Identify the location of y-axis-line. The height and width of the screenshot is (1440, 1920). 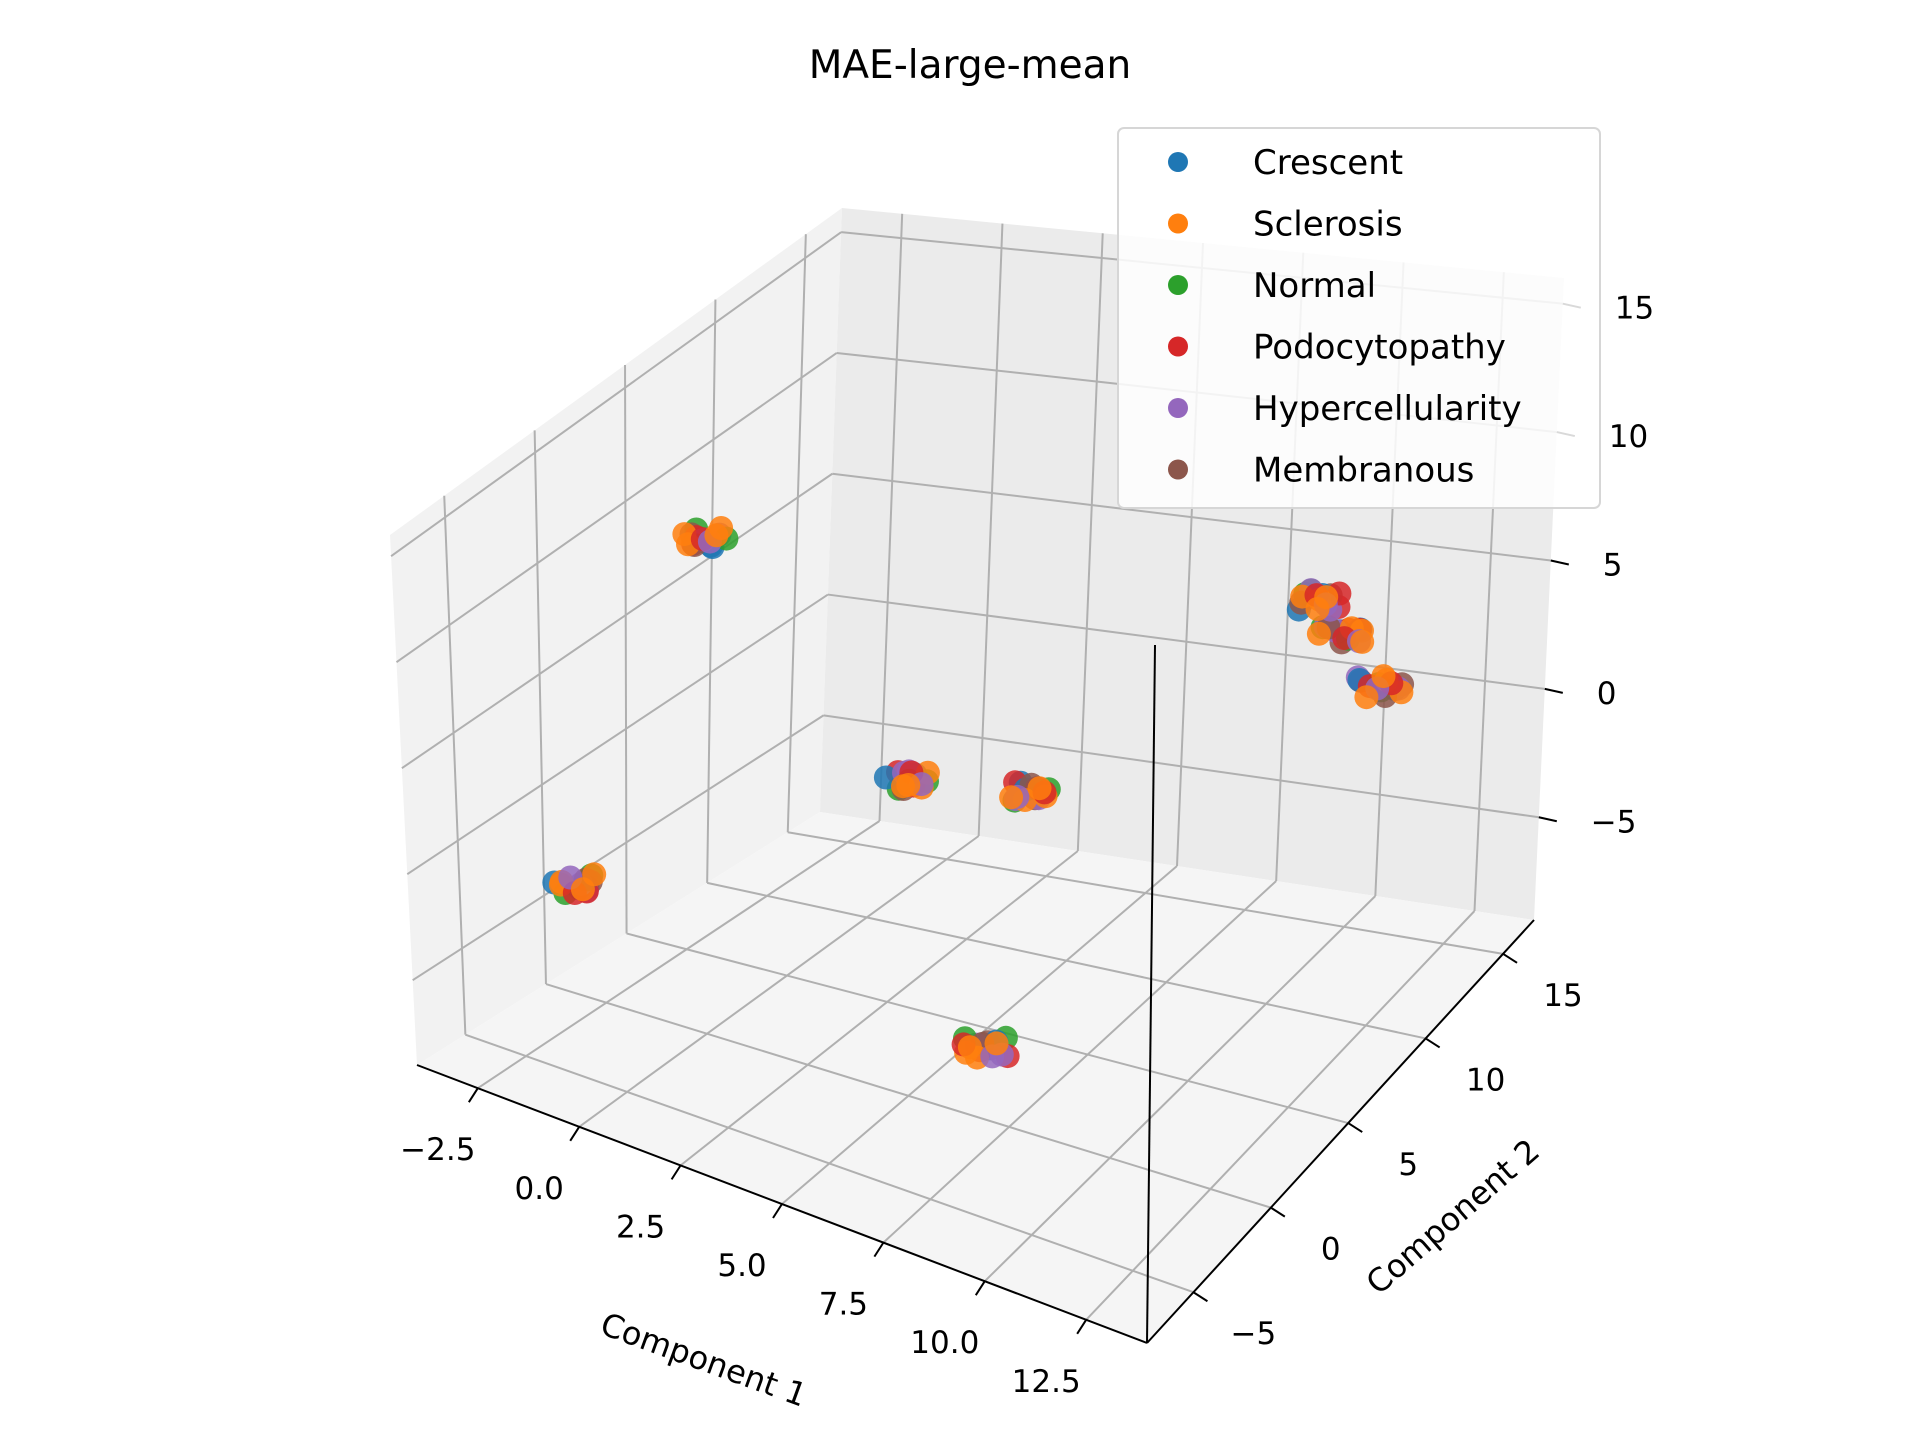
(1340, 1131).